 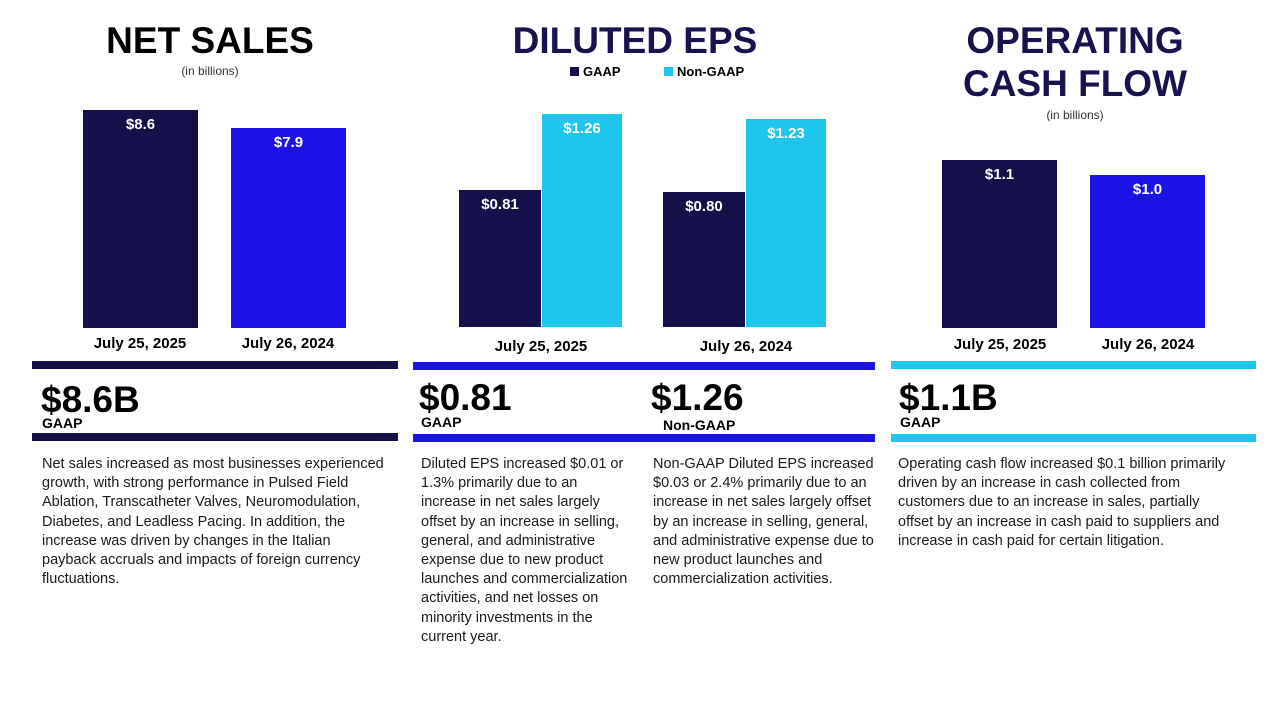 I want to click on ocf-category-2024: July 26, 2024, so click(x=1148, y=344).